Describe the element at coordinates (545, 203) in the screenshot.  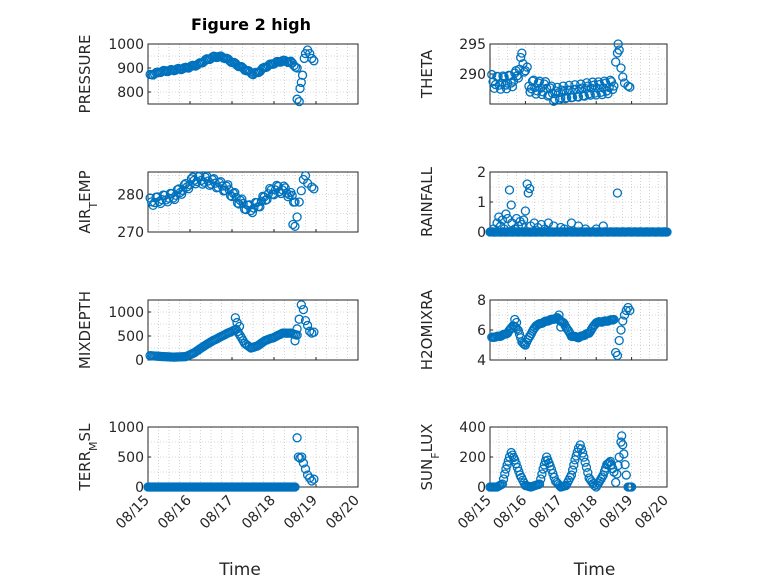
I see `axes-rainfall: 0 1 2 RAINFALL` at that location.